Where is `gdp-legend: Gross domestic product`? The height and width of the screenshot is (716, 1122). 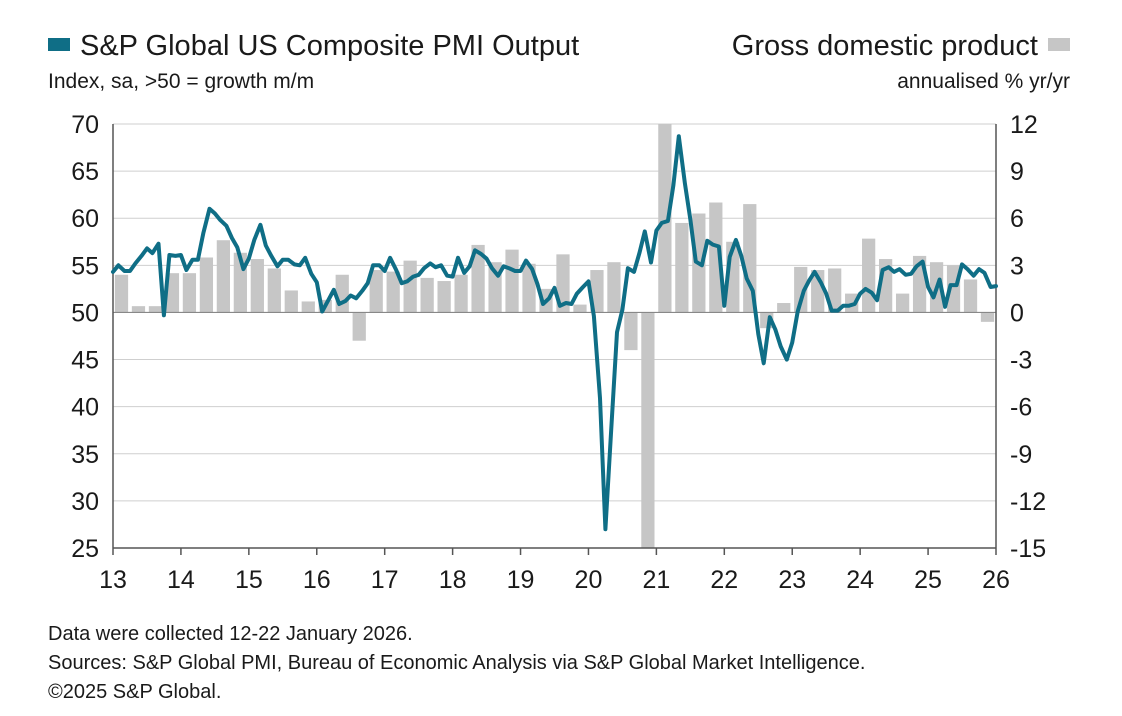
gdp-legend: Gross domestic product is located at coordinates (901, 46).